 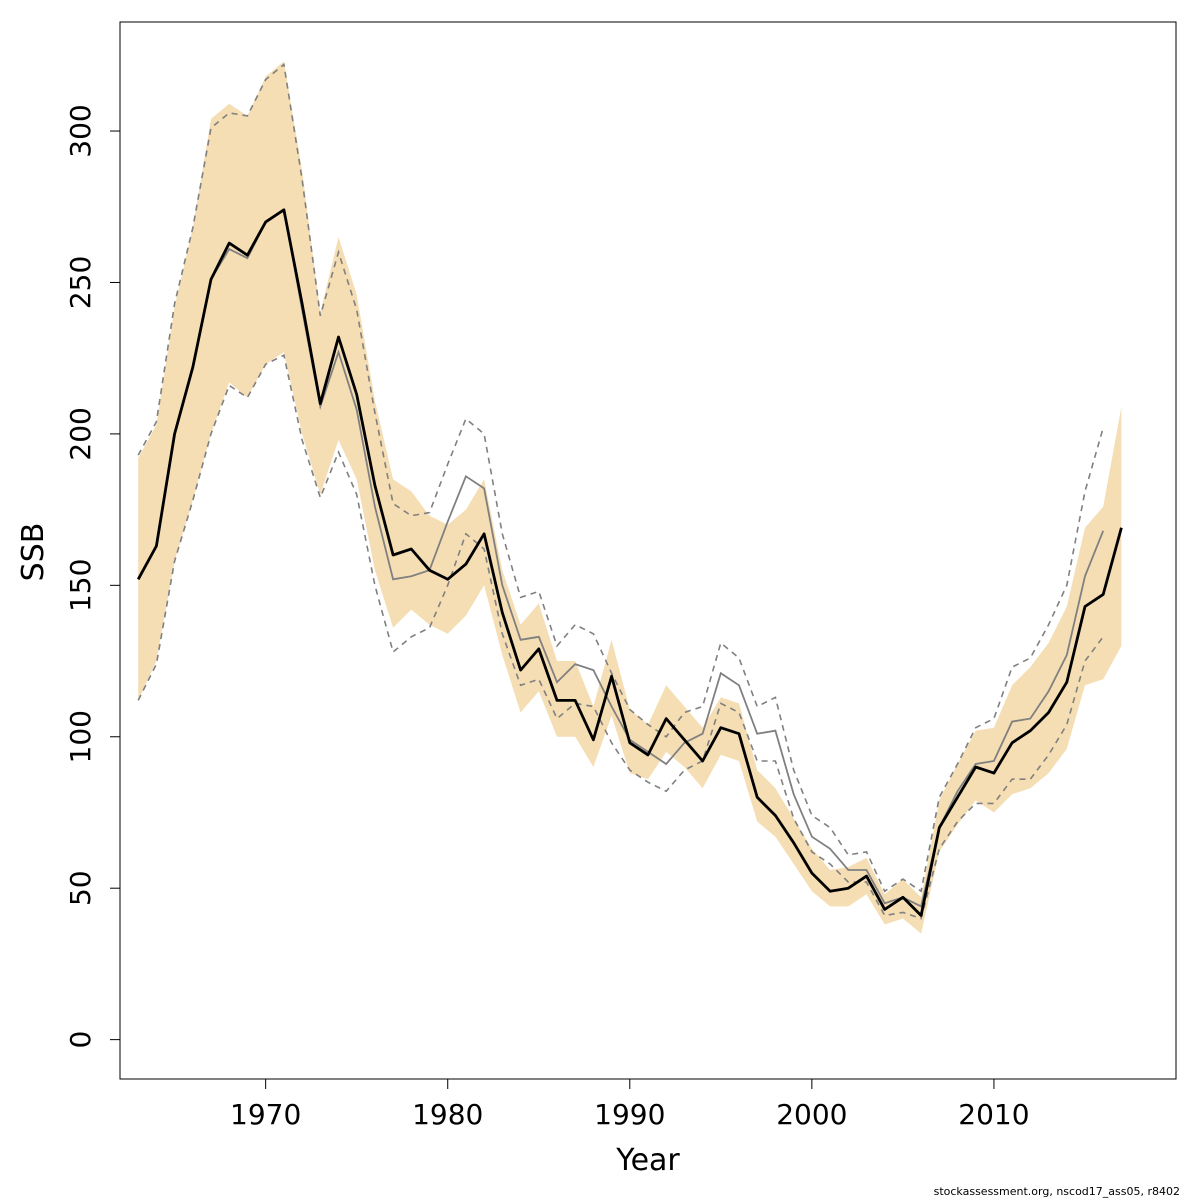 What do you see at coordinates (33, 552) in the screenshot?
I see `y-axis-title: SSB` at bounding box center [33, 552].